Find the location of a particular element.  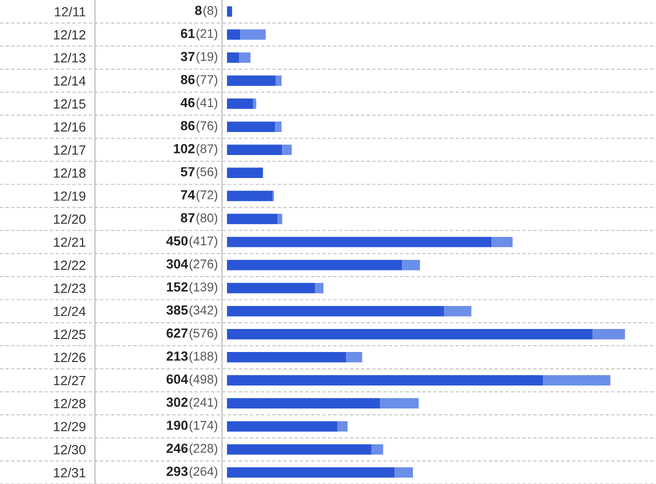

total-label: 604 is located at coordinates (177, 379).